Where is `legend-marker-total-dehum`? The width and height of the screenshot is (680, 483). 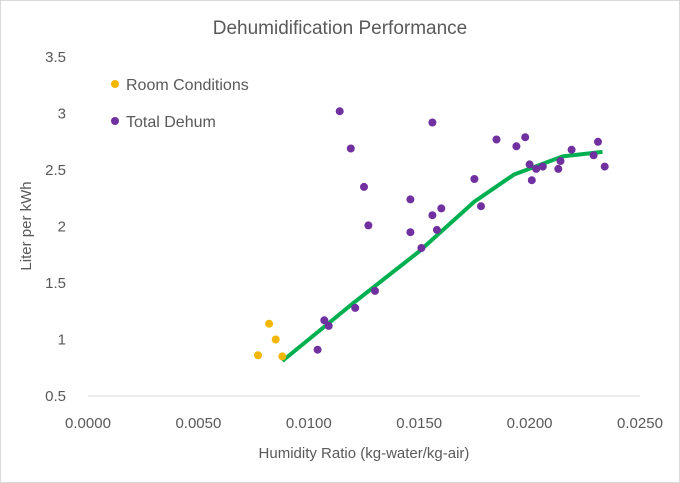 legend-marker-total-dehum is located at coordinates (115, 121).